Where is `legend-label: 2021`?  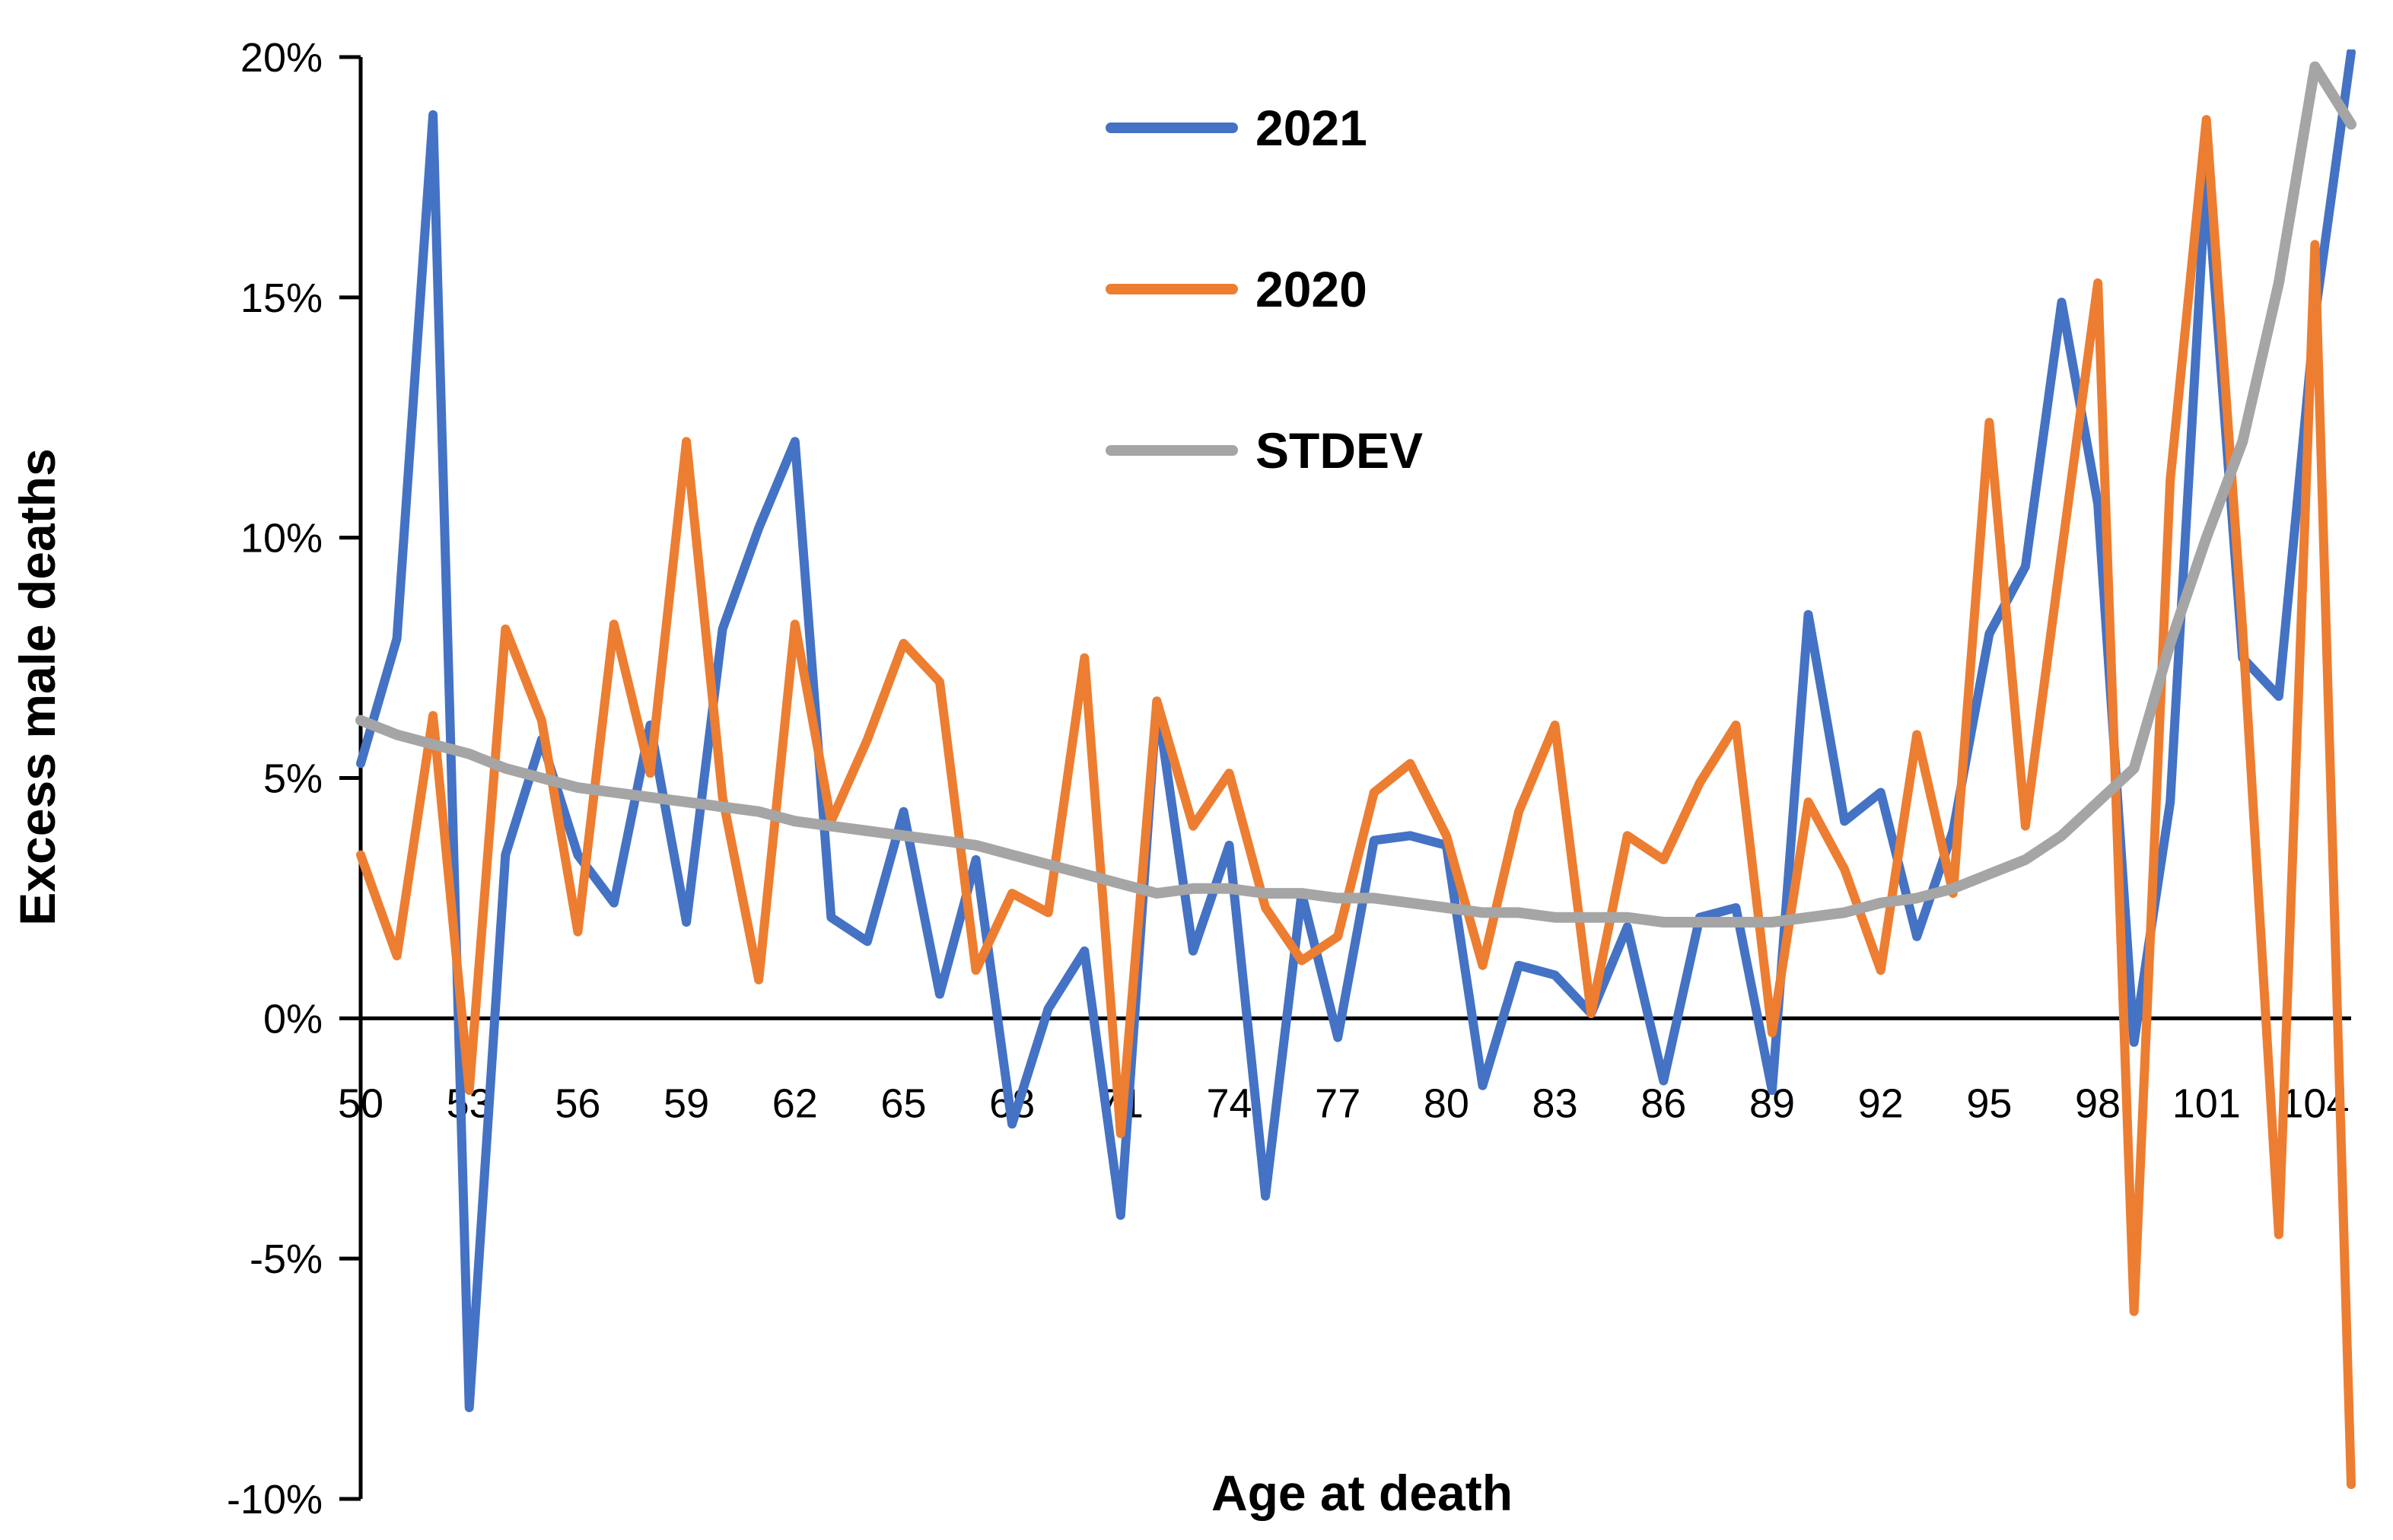
legend-label: 2021 is located at coordinates (1311, 128).